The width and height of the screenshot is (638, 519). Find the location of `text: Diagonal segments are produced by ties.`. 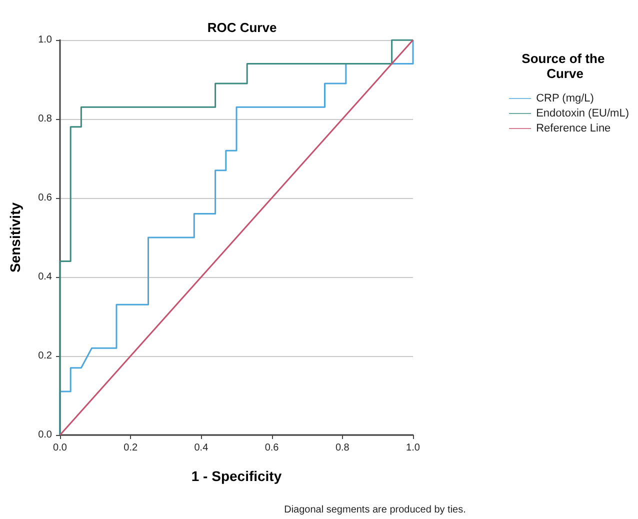

text: Diagonal segments are produced by ties. is located at coordinates (375, 510).